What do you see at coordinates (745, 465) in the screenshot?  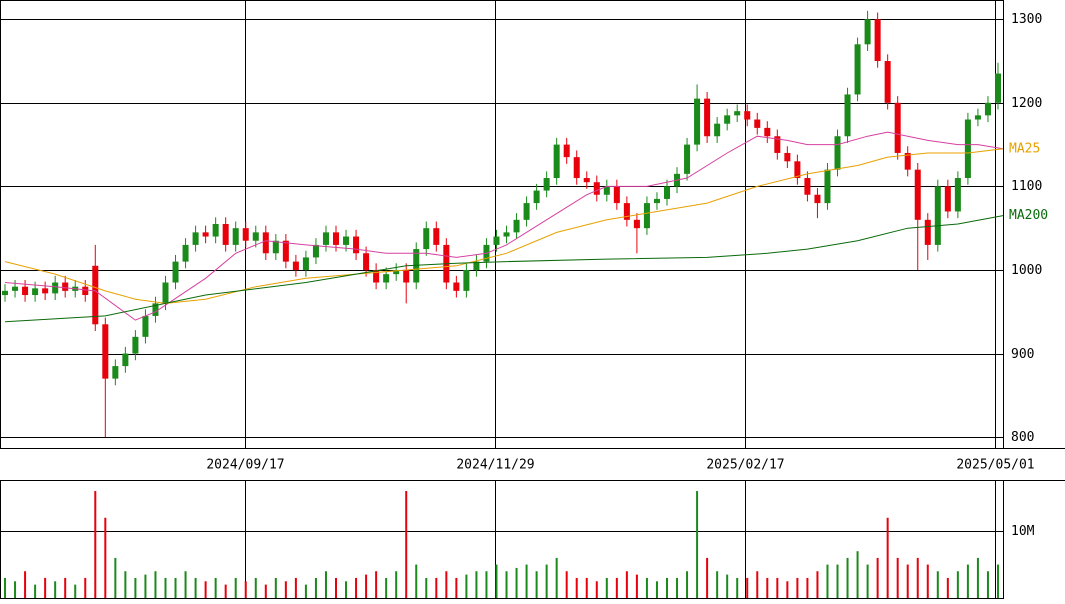 I see `x-tick-label: 2025/02/17` at bounding box center [745, 465].